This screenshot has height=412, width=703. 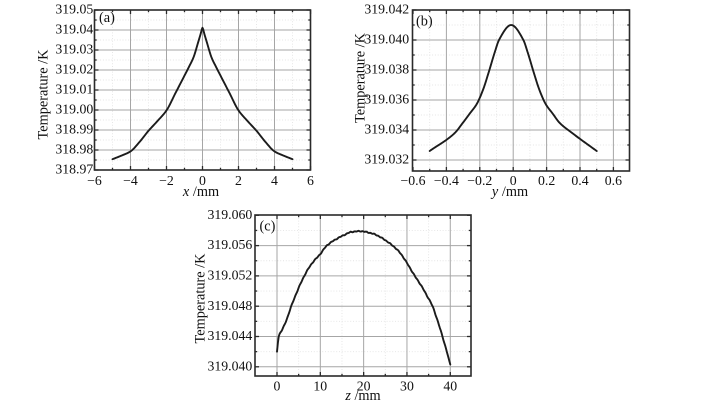 What do you see at coordinates (74, 129) in the screenshot?
I see `svg-text: 318.99` at bounding box center [74, 129].